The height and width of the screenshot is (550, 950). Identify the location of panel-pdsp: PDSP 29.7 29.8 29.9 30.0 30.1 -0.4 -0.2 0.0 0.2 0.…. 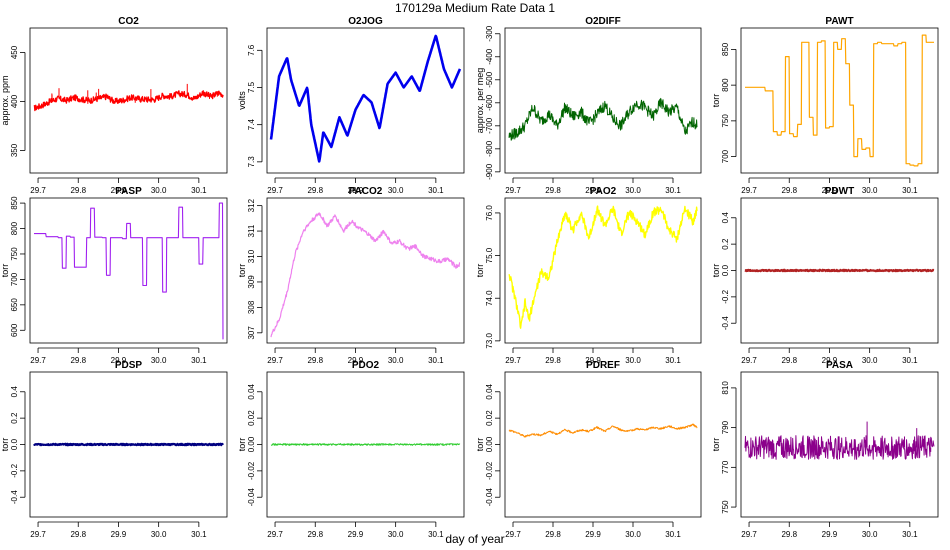
(114, 449).